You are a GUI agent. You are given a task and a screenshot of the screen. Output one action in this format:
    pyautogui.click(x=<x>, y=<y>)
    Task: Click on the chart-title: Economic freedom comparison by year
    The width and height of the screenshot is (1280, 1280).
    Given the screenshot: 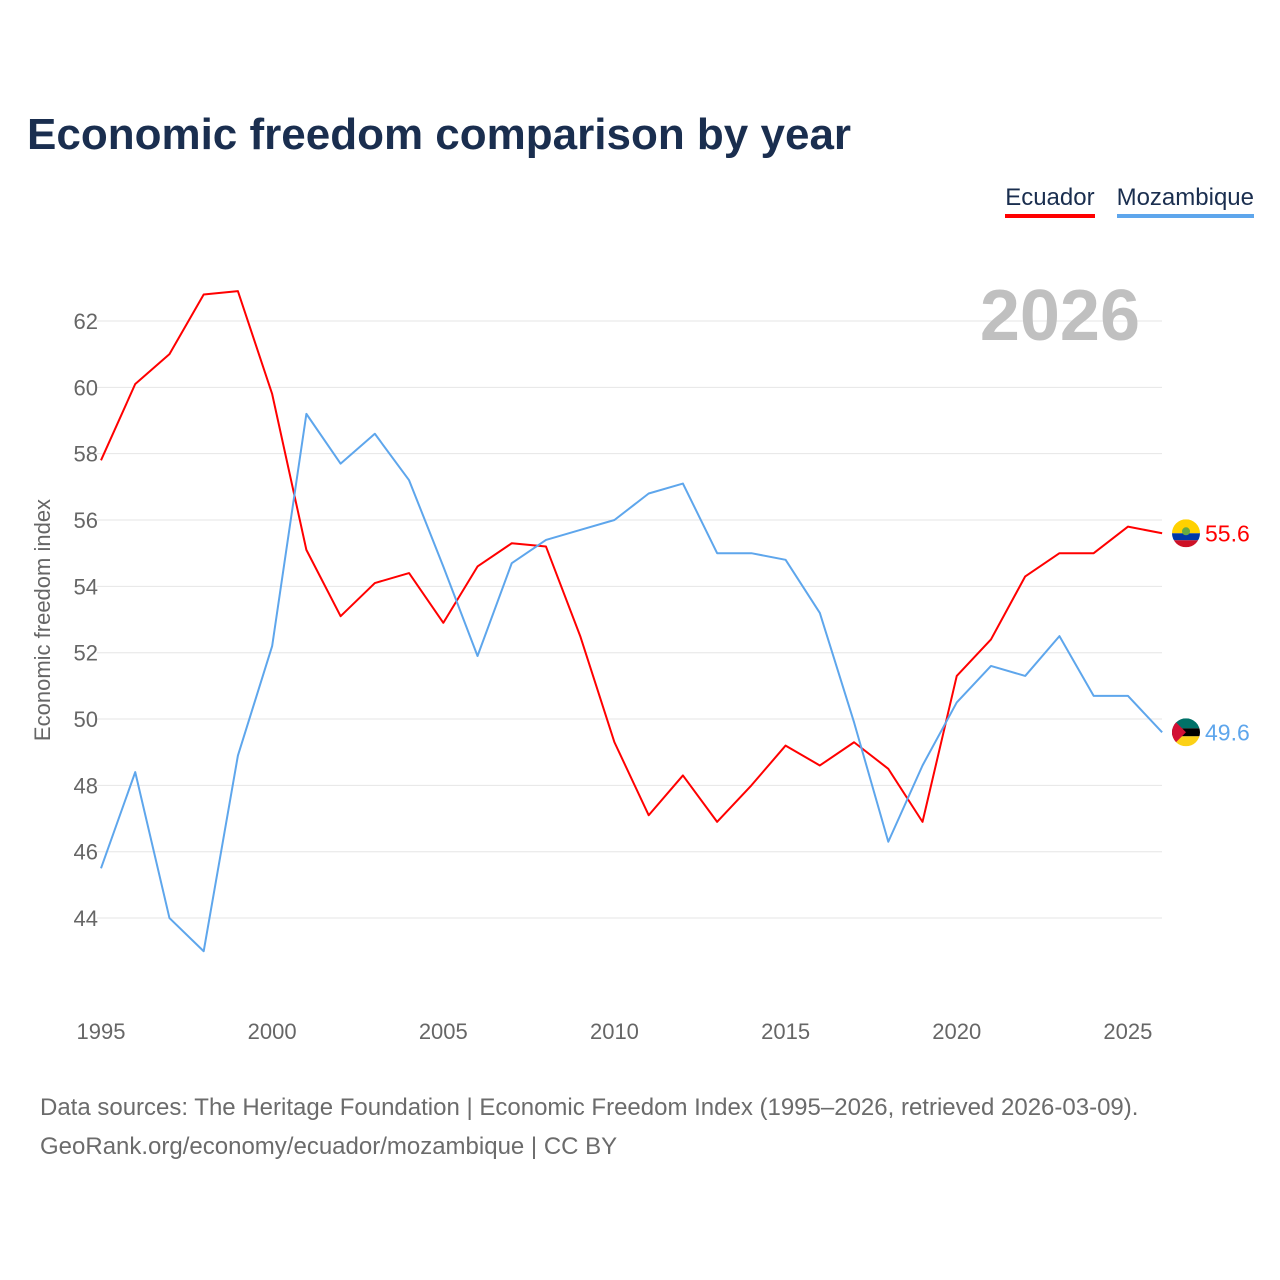 What is the action you would take?
    pyautogui.click(x=439, y=134)
    